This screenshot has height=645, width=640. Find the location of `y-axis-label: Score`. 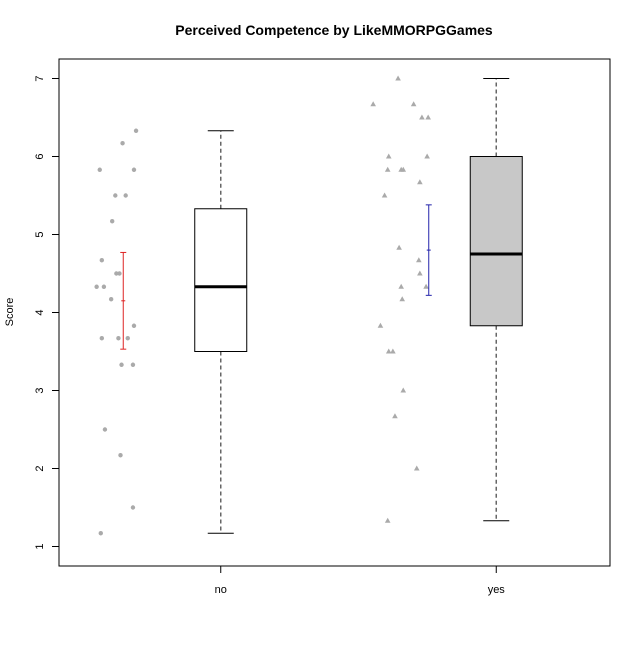

y-axis-label: Score is located at coordinates (10, 312).